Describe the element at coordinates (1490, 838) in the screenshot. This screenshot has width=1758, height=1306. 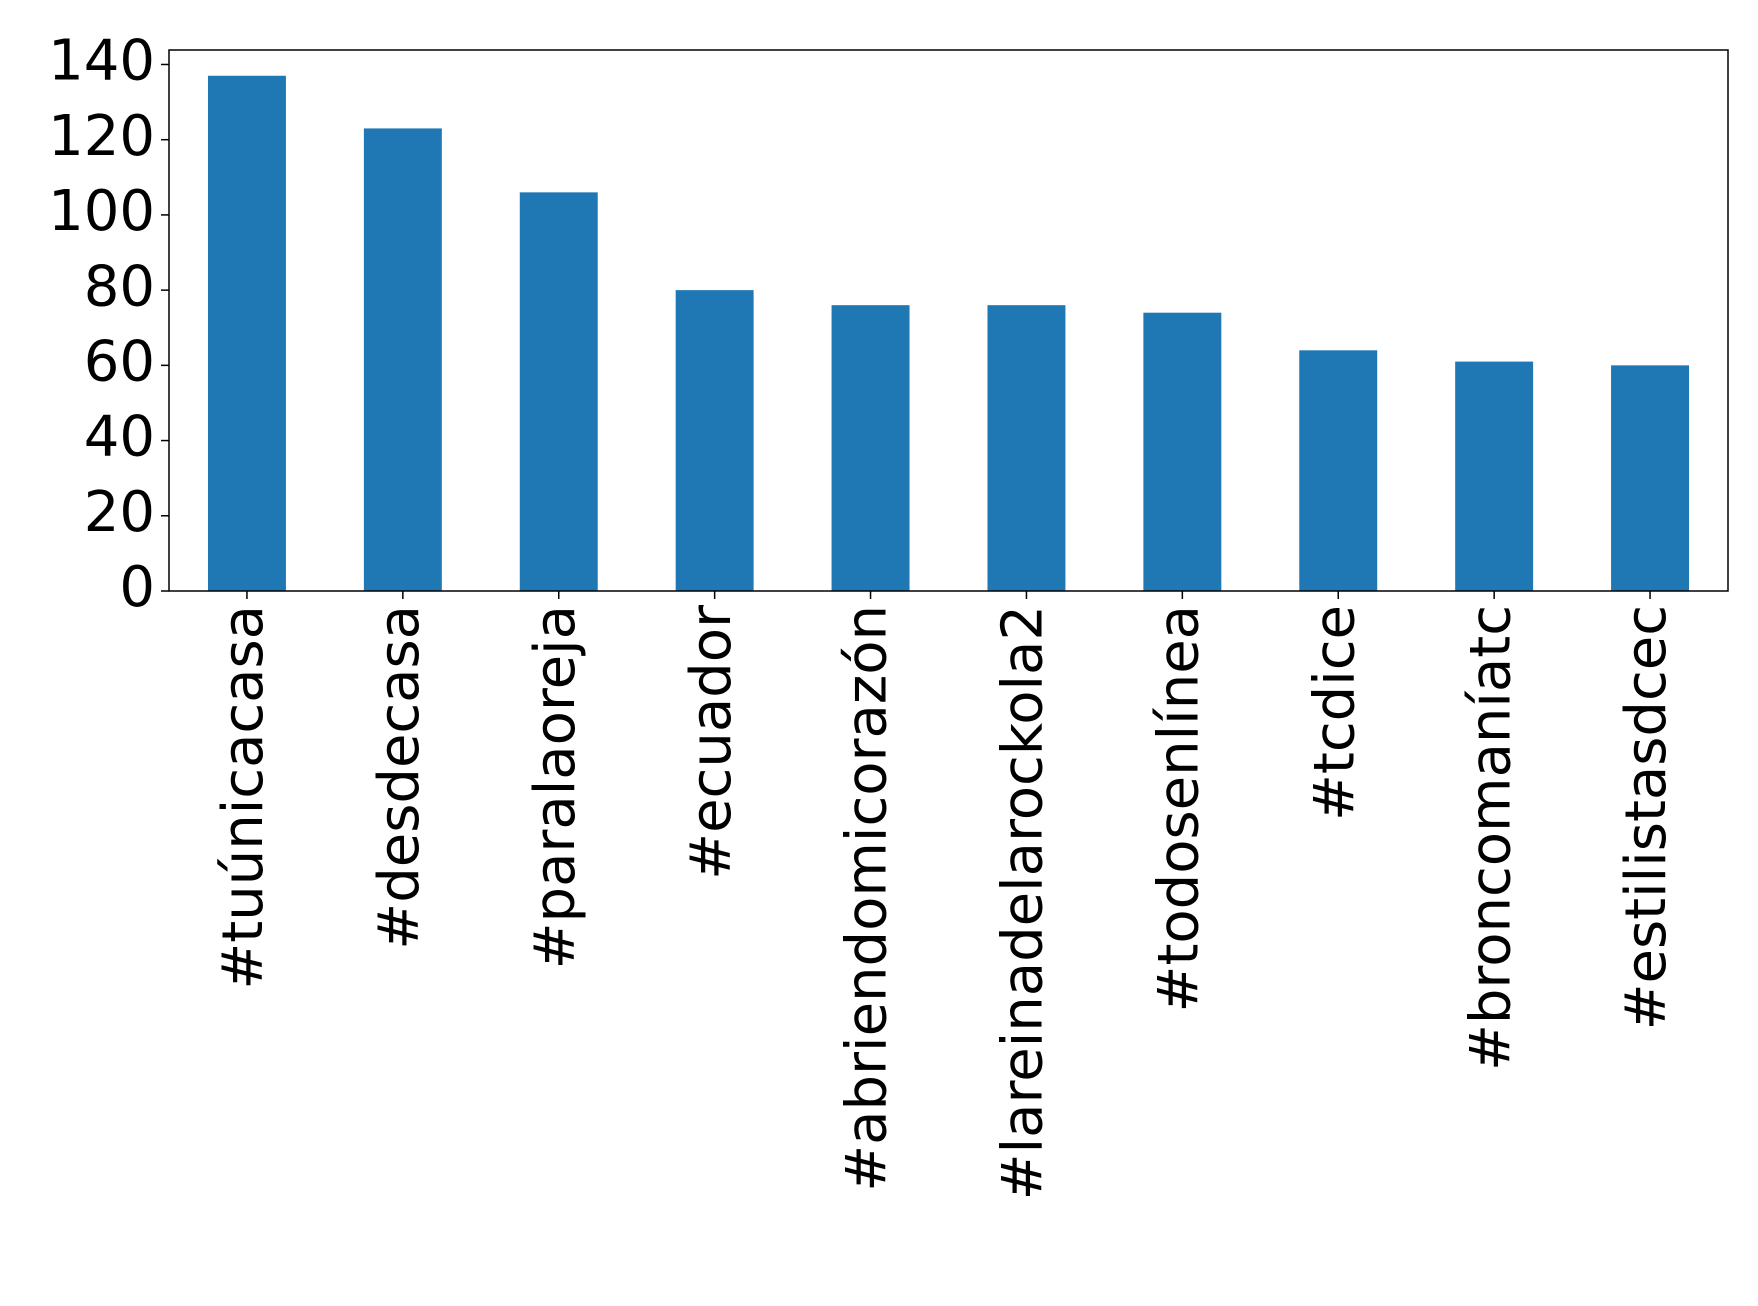
I see `x-tick-label: #broncomaníatc` at that location.